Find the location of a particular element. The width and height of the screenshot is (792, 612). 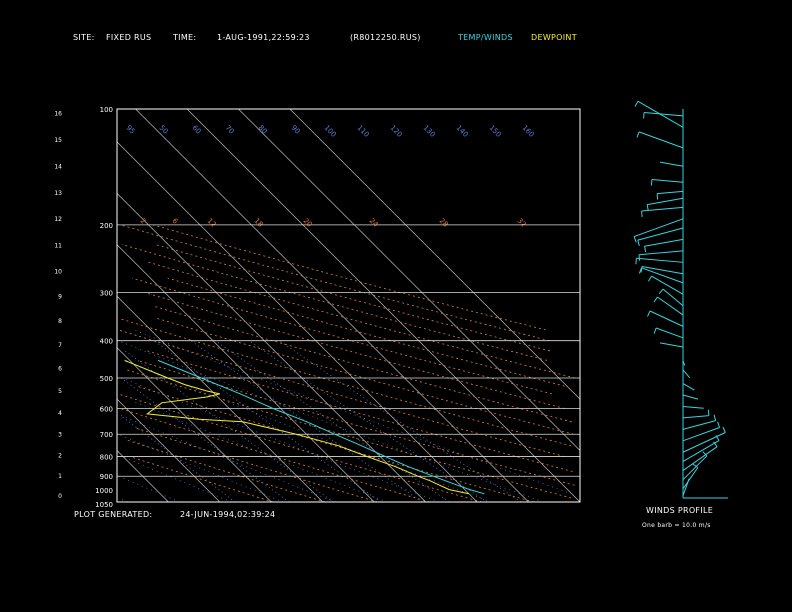

mixing-ratio-label: 50 is located at coordinates (164, 130).